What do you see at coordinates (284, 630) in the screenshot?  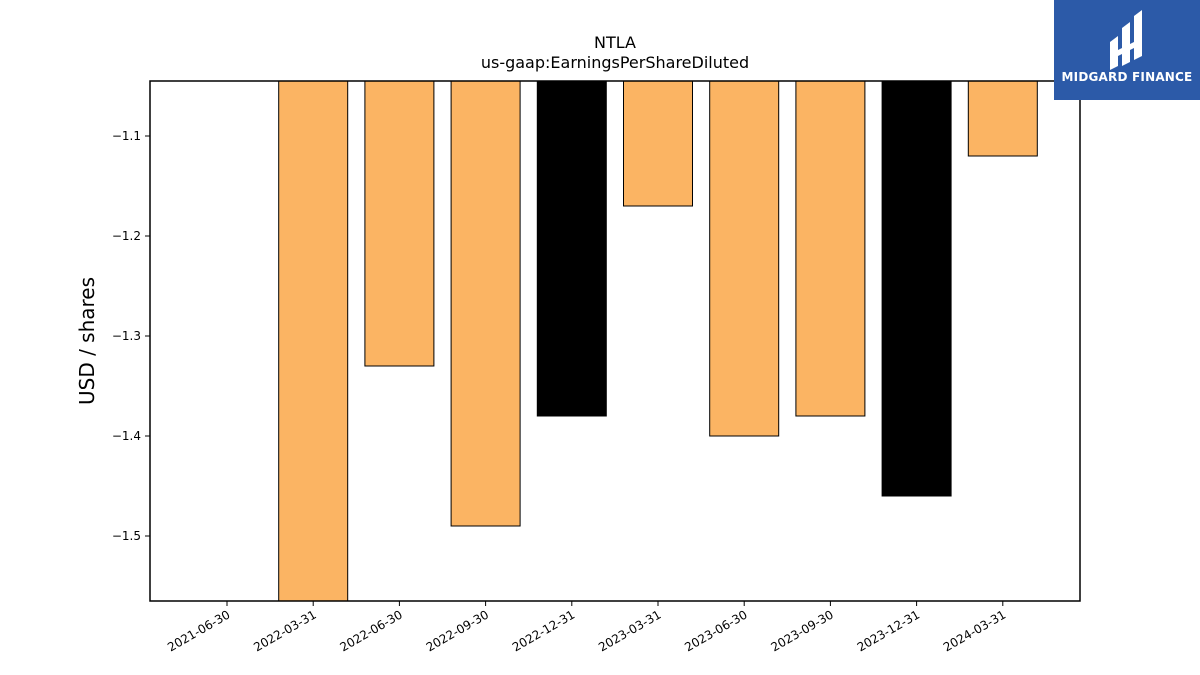 I see `x-tick-label: 2022-03-31` at bounding box center [284, 630].